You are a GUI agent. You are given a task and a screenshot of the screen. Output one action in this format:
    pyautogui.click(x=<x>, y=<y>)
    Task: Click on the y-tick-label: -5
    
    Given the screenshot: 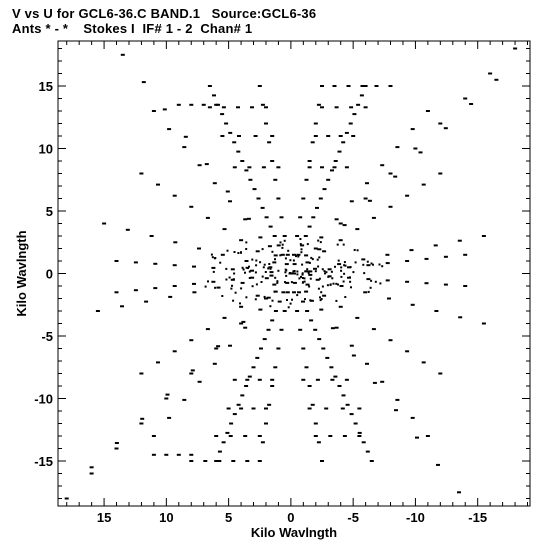 What is the action you would take?
    pyautogui.click(x=47, y=336)
    